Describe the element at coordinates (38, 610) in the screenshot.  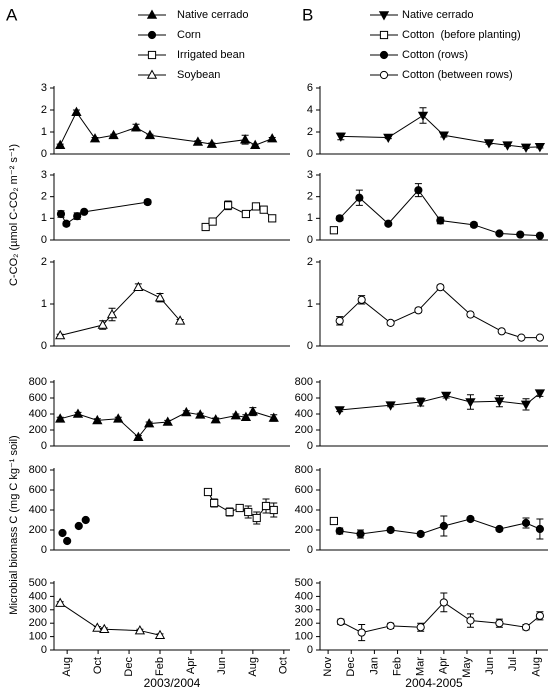
I see `y-tick-label: 300` at that location.